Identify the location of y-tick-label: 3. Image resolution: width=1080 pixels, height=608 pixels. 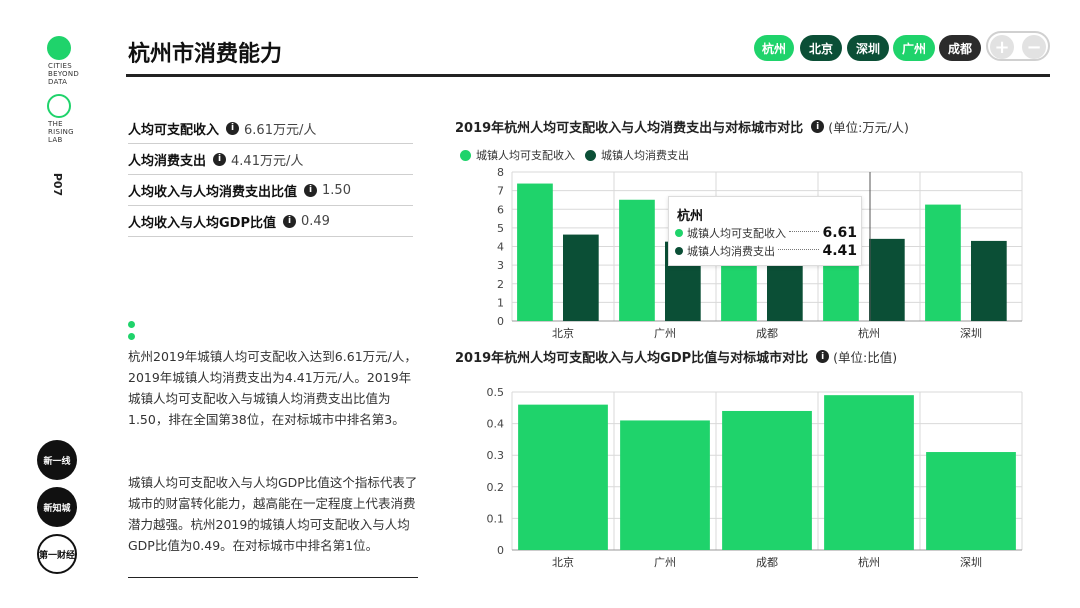
(500, 265).